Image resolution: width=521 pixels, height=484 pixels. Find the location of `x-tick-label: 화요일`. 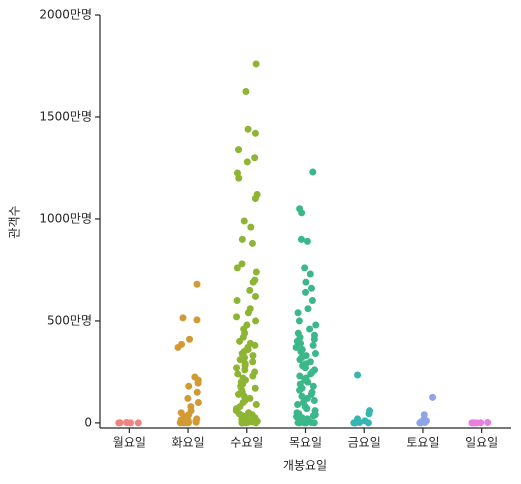

x-tick-label: 화요일 is located at coordinates (188, 443).